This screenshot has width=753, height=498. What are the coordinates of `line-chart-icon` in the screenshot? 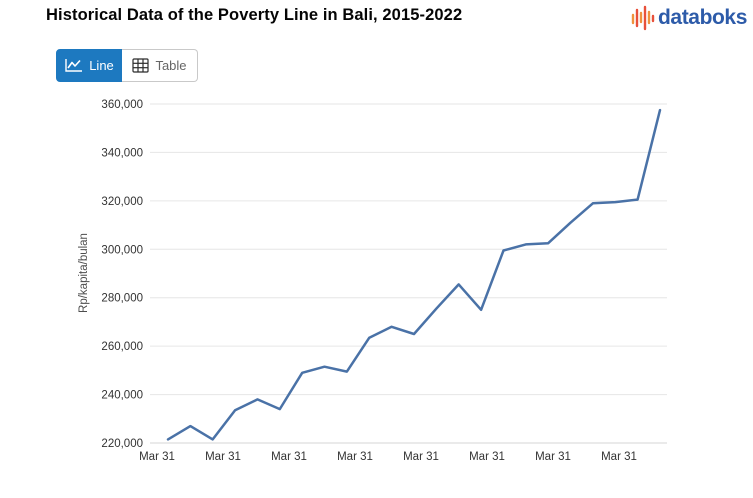 It's located at (74, 65).